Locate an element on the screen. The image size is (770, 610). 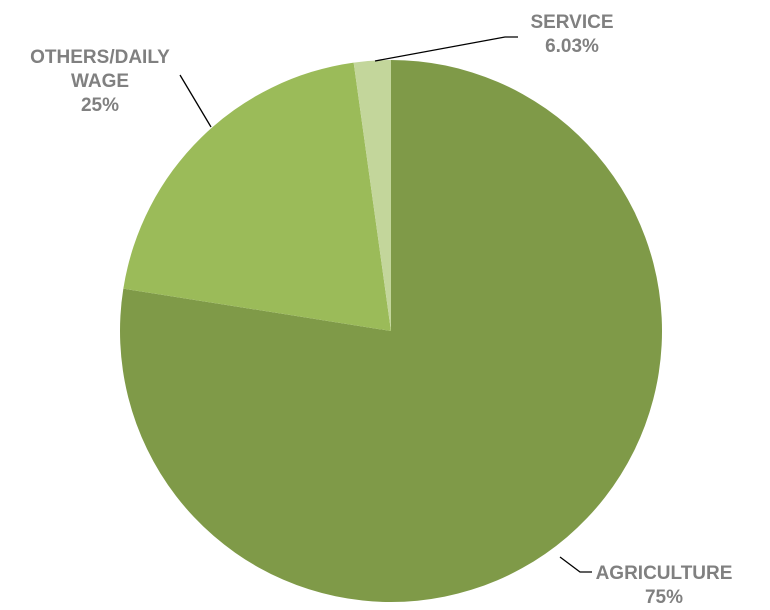
data-label-service: SERVICE 6.03% is located at coordinates (571, 34).